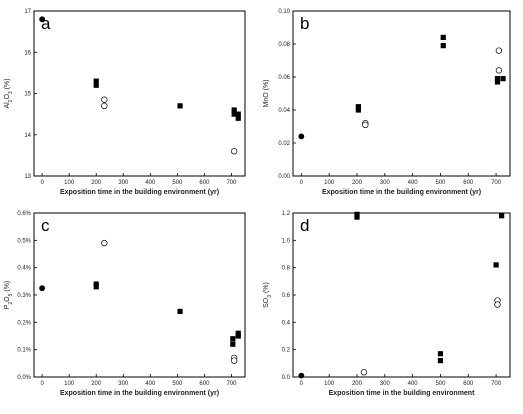 The image size is (523, 414). I want to click on y-tick-label: 15, so click(27, 95).